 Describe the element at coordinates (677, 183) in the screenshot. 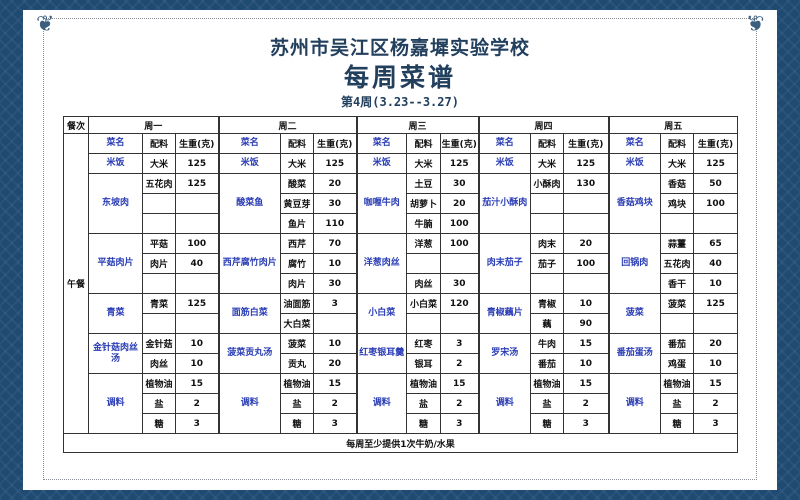

I see `ingredient: 香菇` at that location.